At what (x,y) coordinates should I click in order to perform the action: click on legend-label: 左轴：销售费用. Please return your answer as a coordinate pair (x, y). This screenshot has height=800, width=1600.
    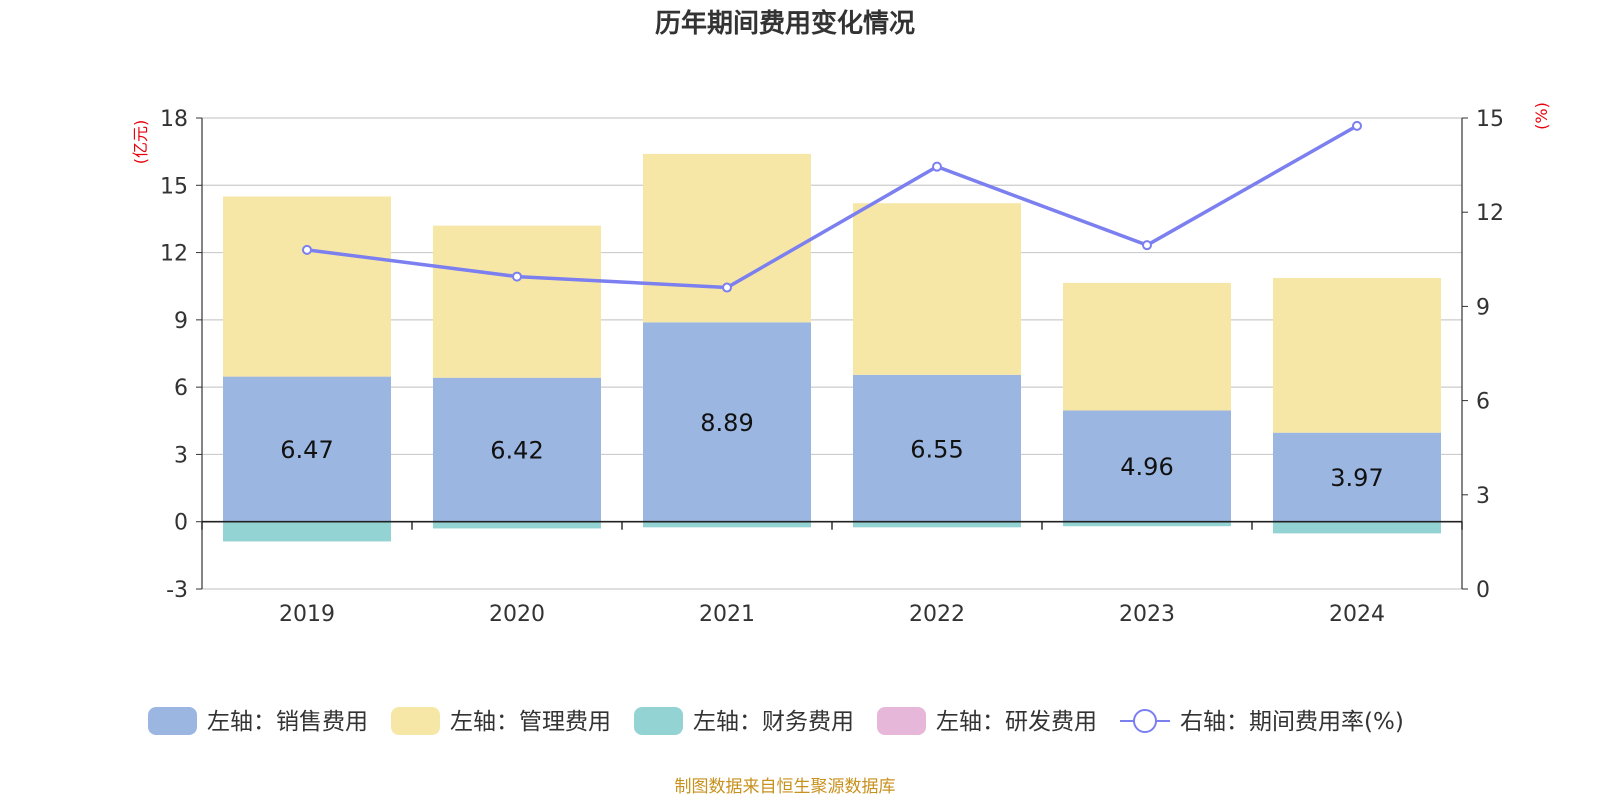
    Looking at the image, I should click on (287, 722).